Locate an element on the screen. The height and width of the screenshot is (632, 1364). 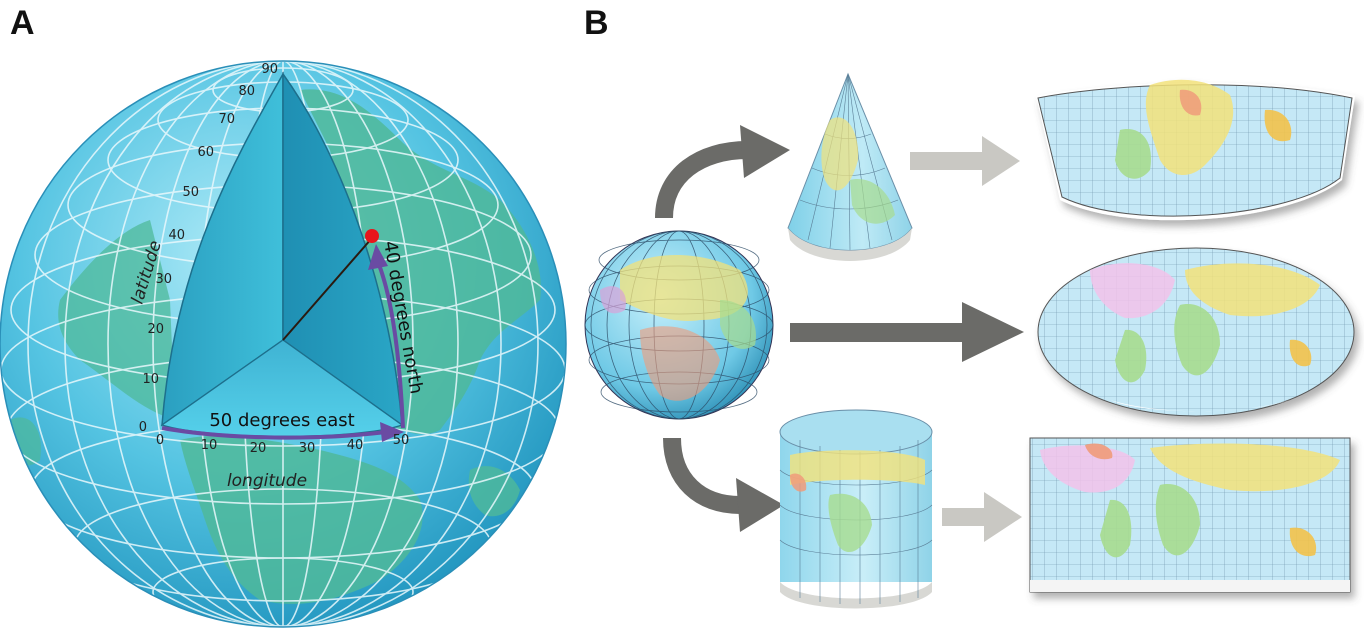
arrow-to-cone is located at coordinates (702, 180).